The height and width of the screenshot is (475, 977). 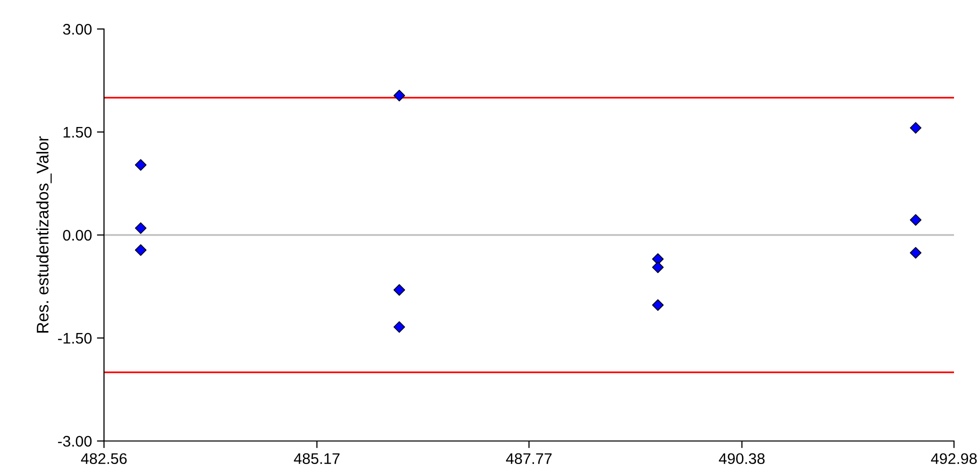 What do you see at coordinates (78, 132) in the screenshot?
I see `y-tick-label: 1.50` at bounding box center [78, 132].